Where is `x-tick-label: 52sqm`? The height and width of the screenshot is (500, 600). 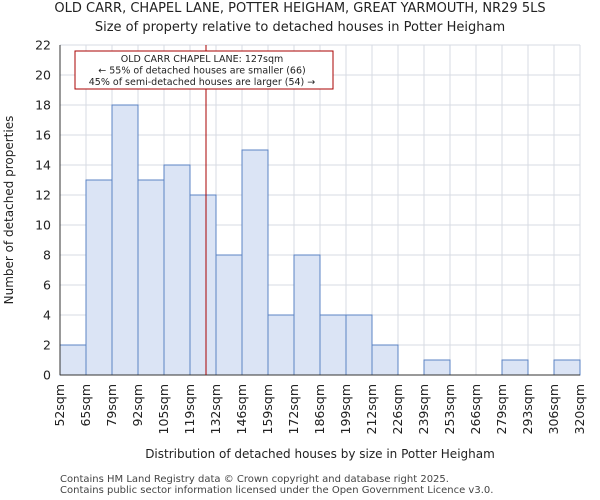
x-tick-label: 52sqm is located at coordinates (59, 405).